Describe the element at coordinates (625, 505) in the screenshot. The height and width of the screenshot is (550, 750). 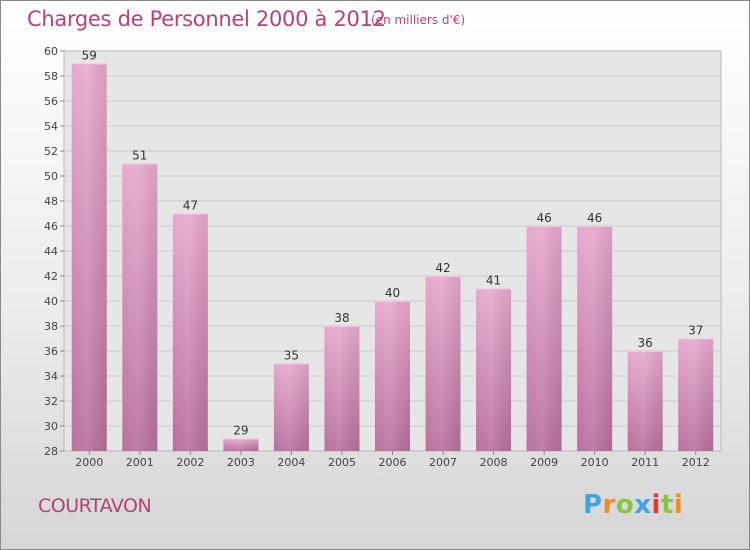
I see `logo-letter: o` at that location.